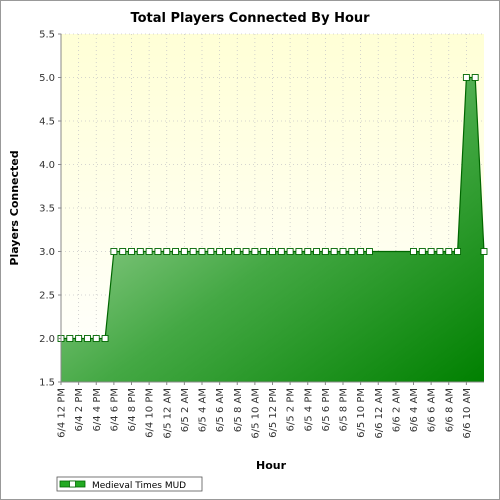  What do you see at coordinates (97, 409) in the screenshot?
I see `x-tick-label: 6/4 4 PM` at bounding box center [97, 409].